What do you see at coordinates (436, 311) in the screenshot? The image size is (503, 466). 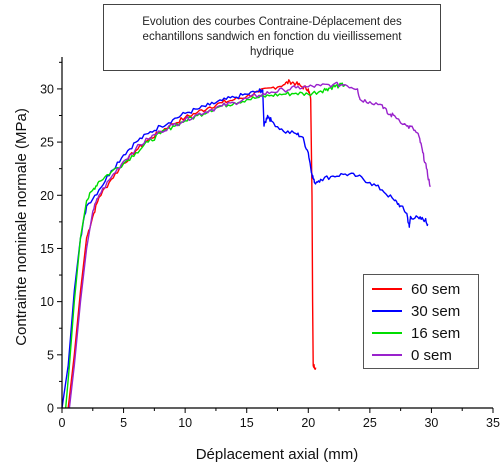 I see `legend-label-30-sem: 30 sem` at bounding box center [436, 311].